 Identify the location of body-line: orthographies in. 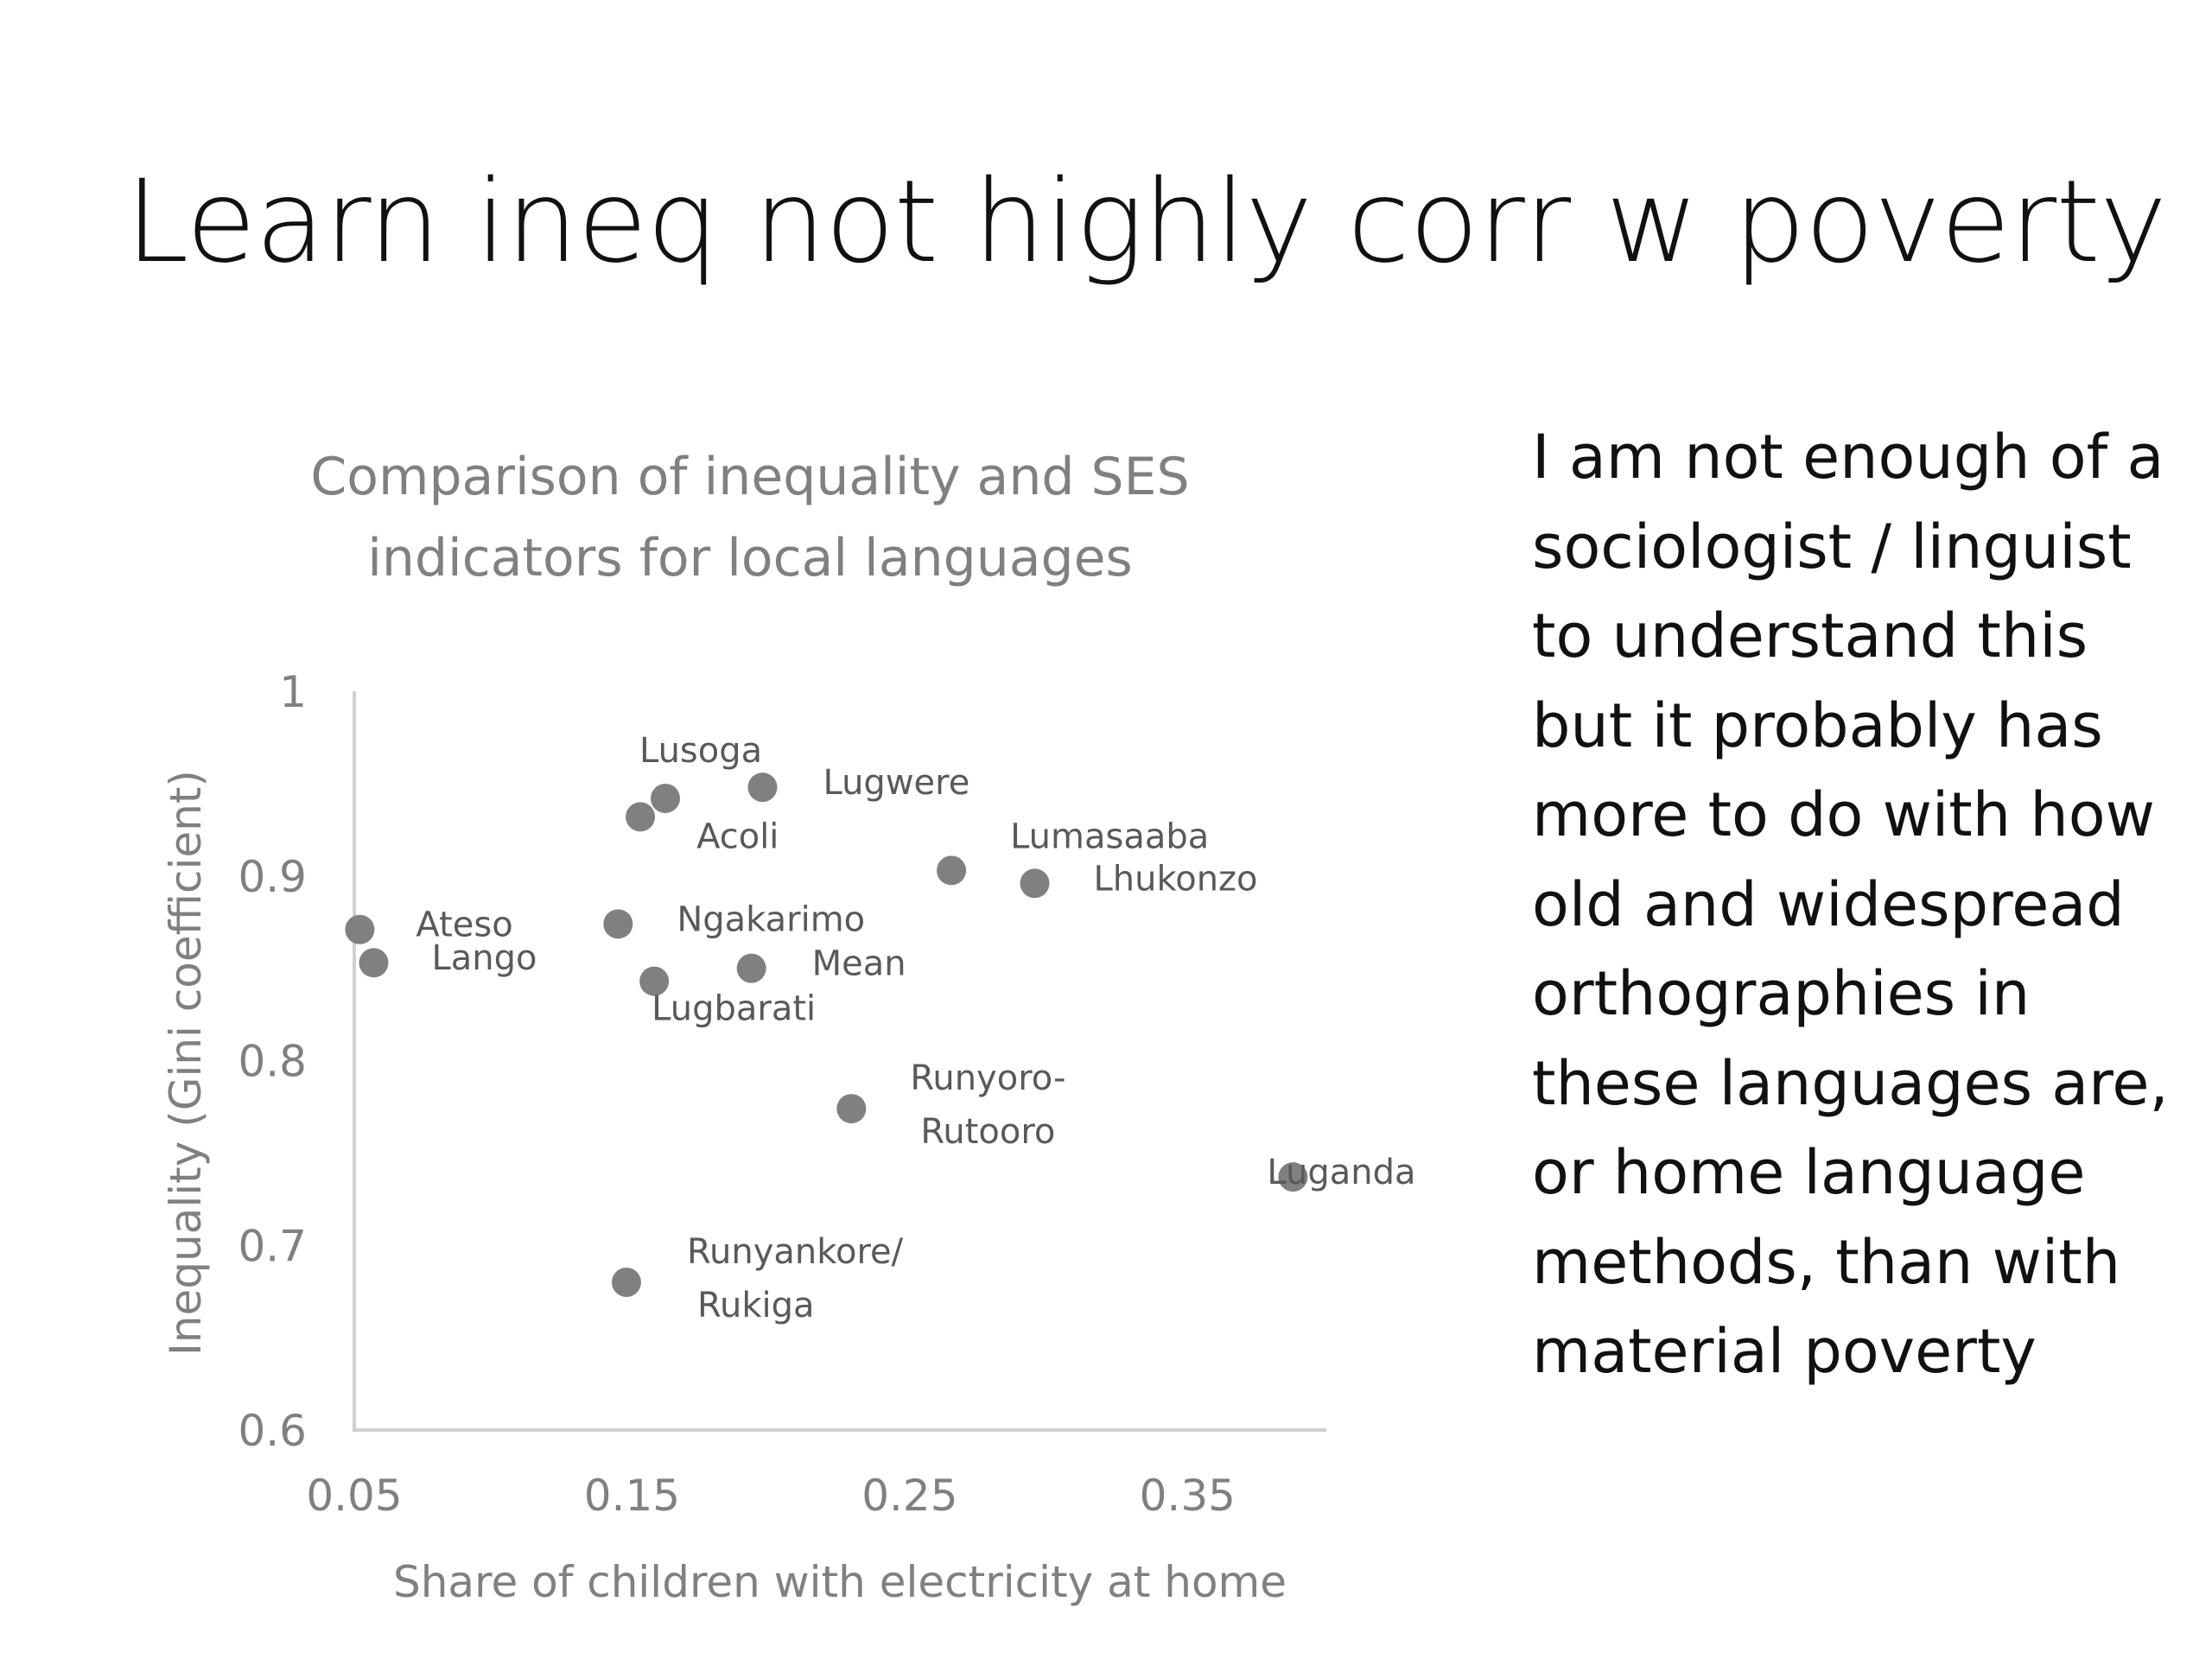
(1781, 994).